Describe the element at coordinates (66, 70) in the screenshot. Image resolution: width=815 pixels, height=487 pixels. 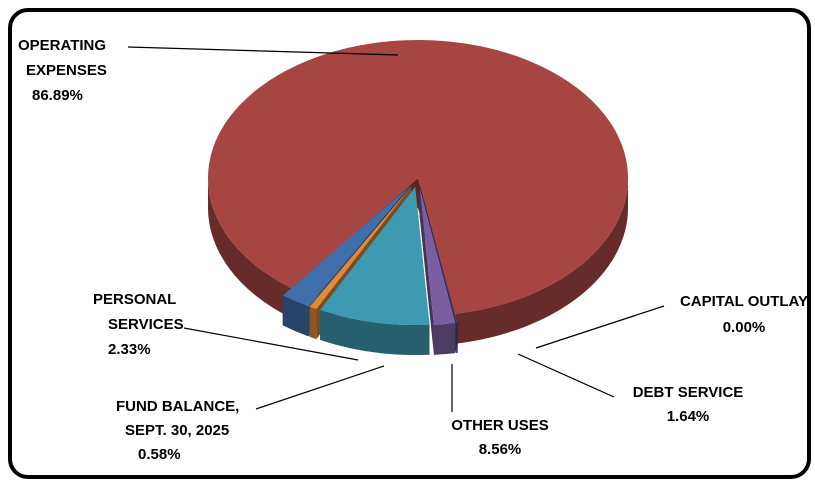
I see `slice-label-0-line-1: EXPENSES` at that location.